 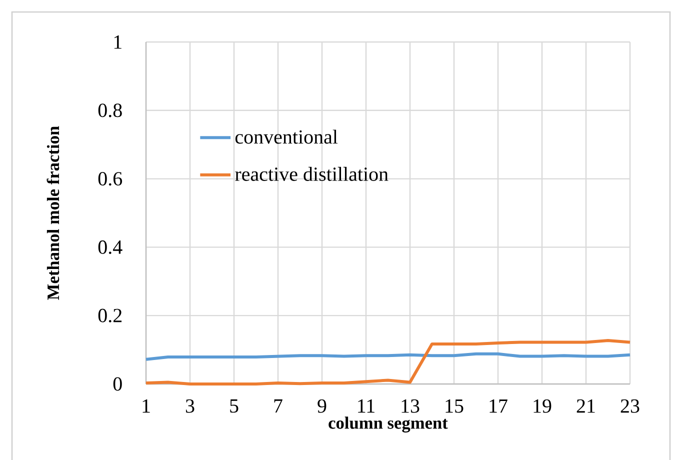 What do you see at coordinates (190, 406) in the screenshot?
I see `x-tick-label: 3` at bounding box center [190, 406].